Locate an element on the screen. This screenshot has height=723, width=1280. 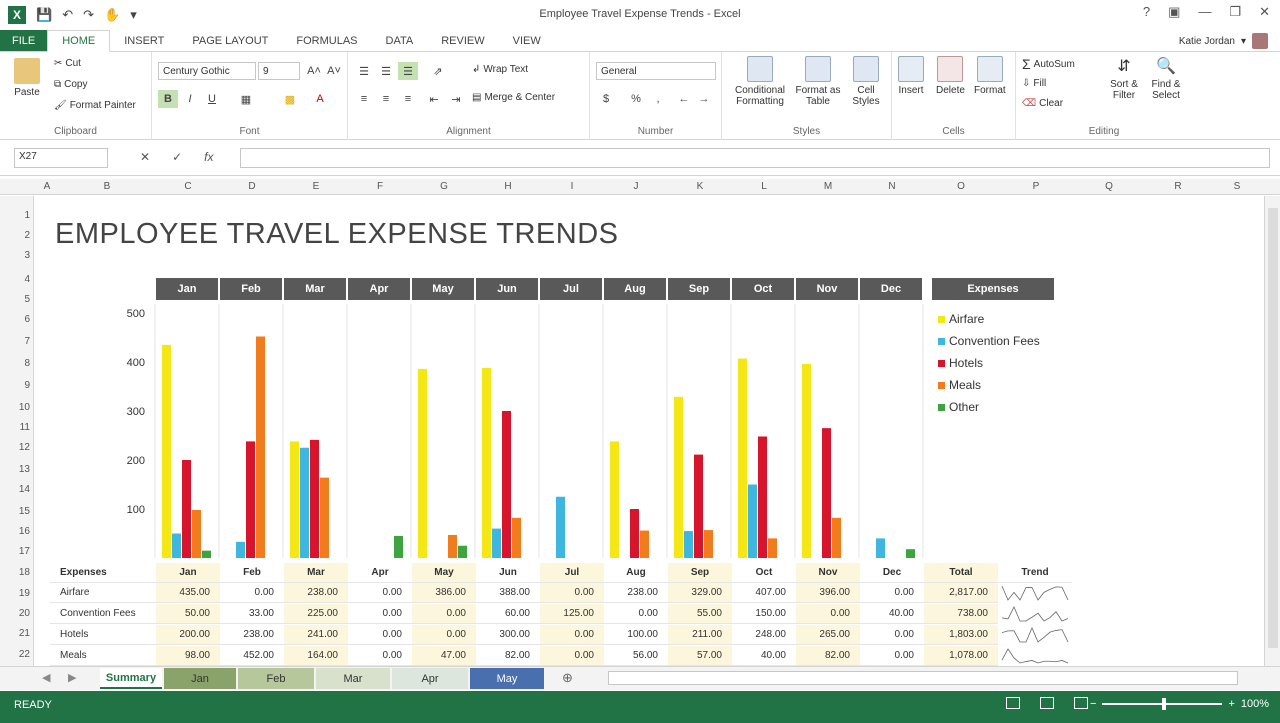
currency-button: $ is located at coordinates (606, 99).